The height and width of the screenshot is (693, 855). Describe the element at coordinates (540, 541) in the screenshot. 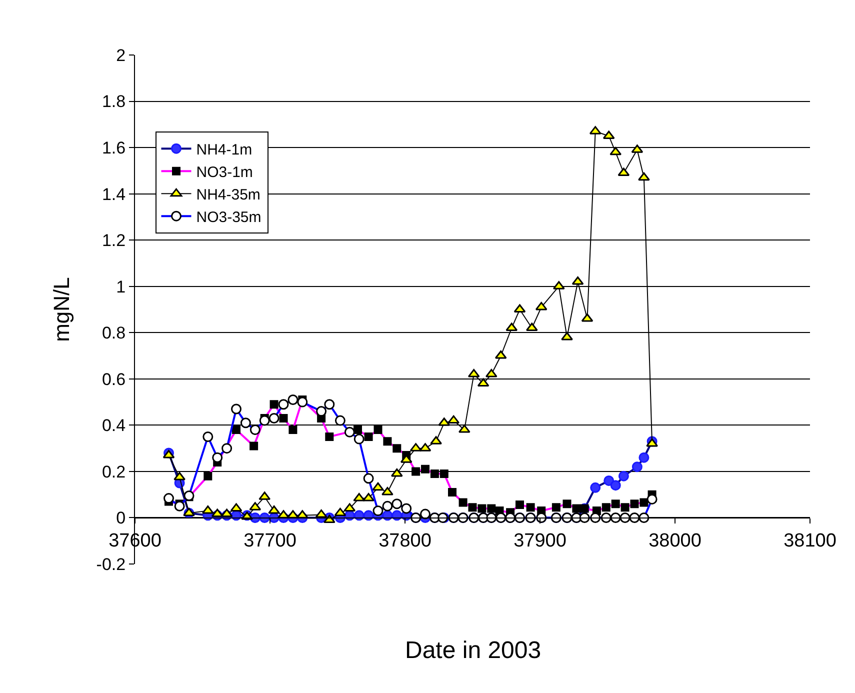

I see `x-tick-label: 37900` at that location.